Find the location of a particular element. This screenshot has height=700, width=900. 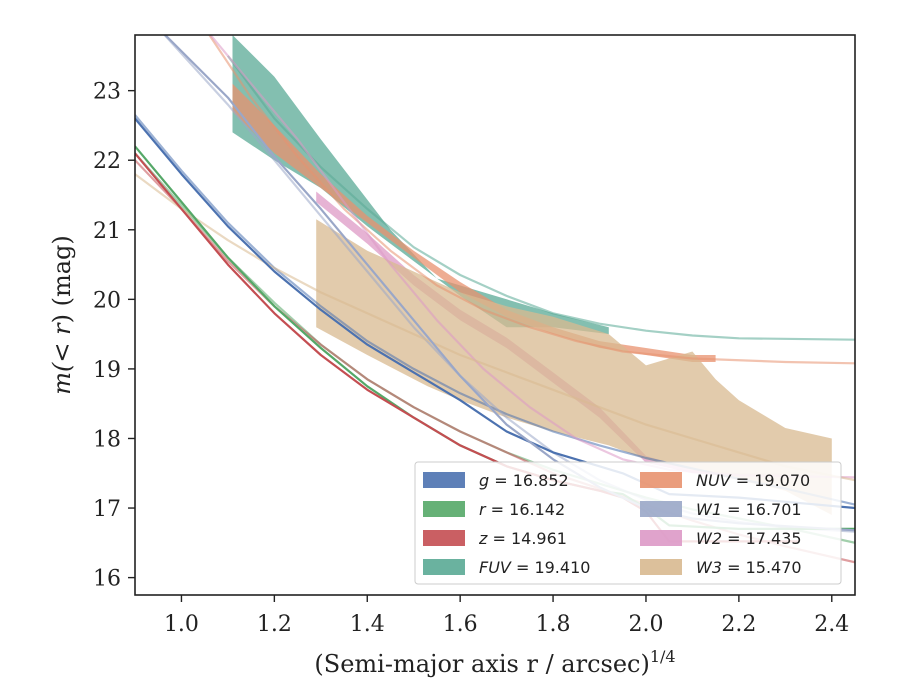

legend-label-w2: W2 = 17.435 is located at coordinates (749, 538).